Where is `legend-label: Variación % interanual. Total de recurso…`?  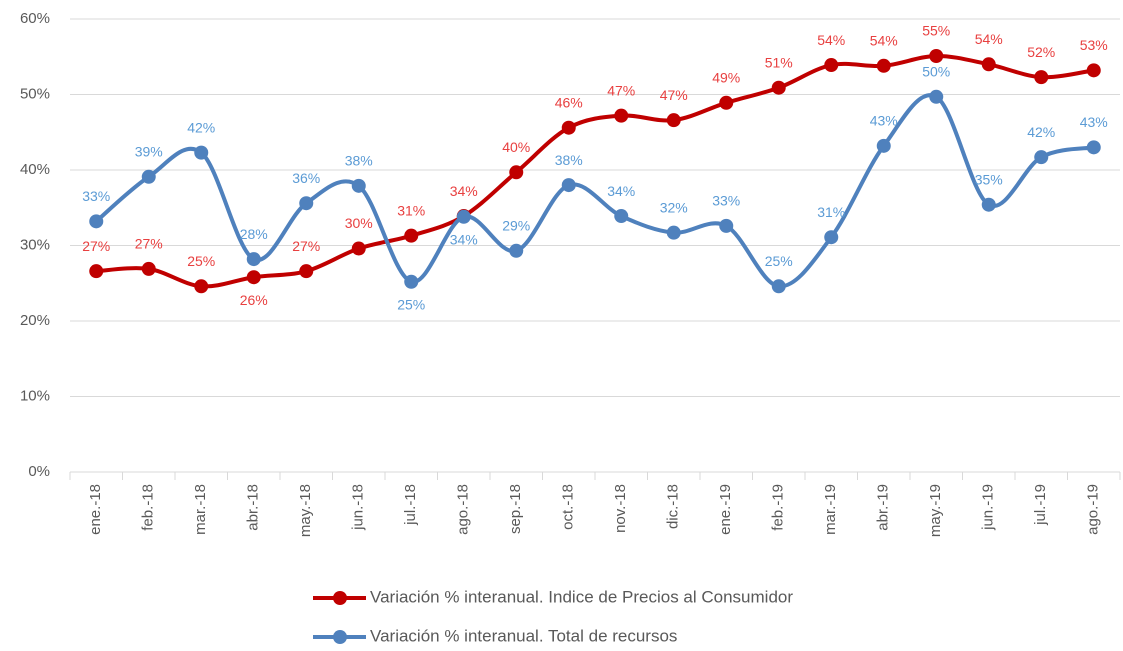
legend-label: Variación % interanual. Total de recurso… is located at coordinates (523, 635).